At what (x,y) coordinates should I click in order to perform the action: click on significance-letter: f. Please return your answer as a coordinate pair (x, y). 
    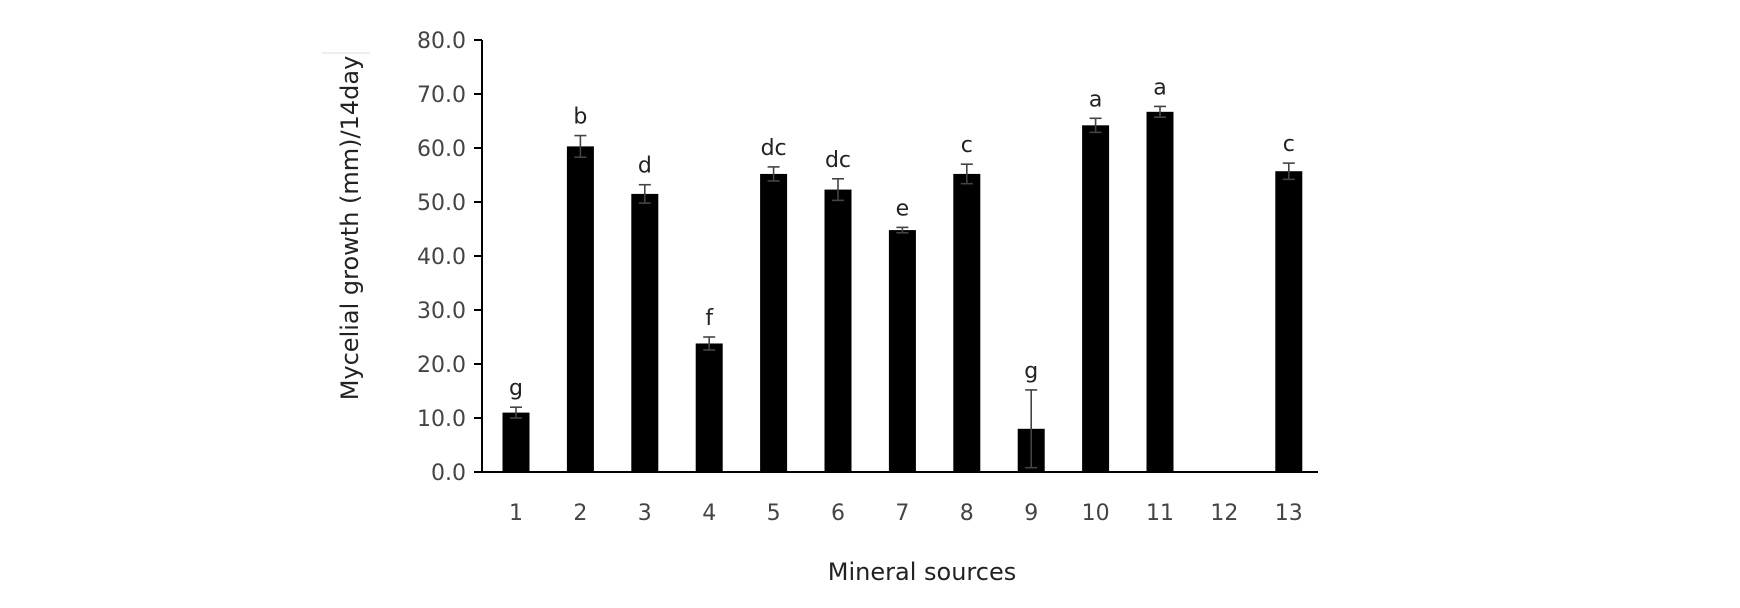
    Looking at the image, I should click on (709, 318).